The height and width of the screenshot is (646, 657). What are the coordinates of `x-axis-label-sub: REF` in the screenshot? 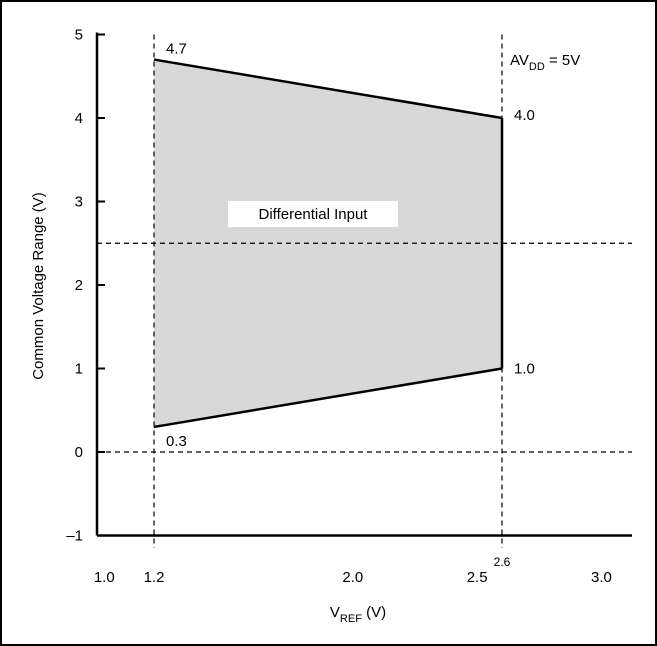 It's located at (351, 619).